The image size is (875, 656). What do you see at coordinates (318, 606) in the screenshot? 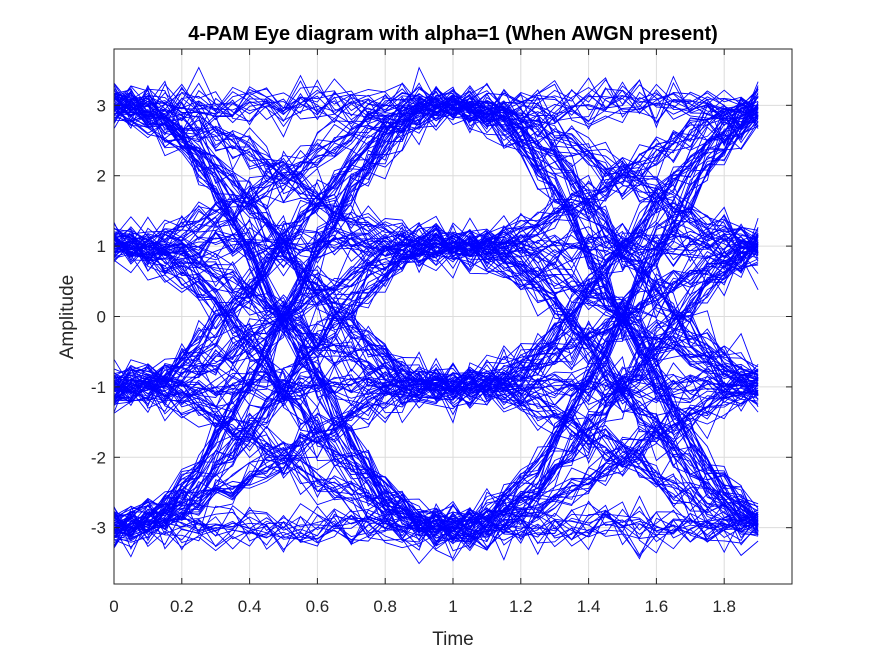
I see `x-tick-label: 0.6` at bounding box center [318, 606].